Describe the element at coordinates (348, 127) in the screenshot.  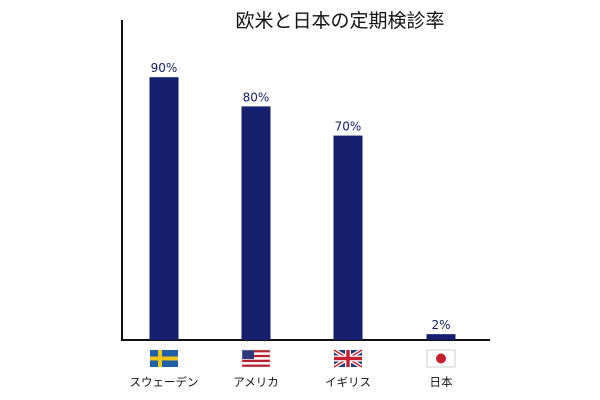
I see `bar-value-label: 70%` at that location.